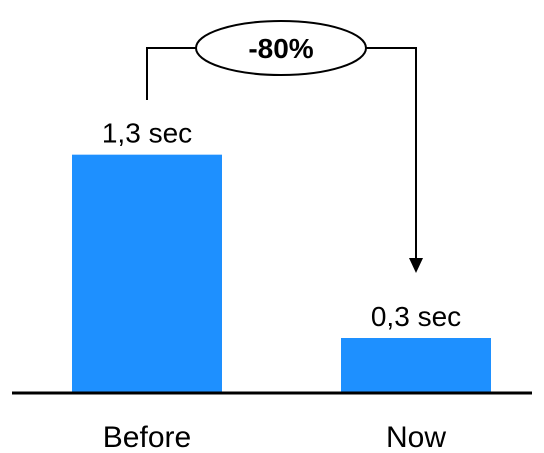 The width and height of the screenshot is (544, 453). Describe the element at coordinates (390, 154) in the screenshot. I see `annotation-arrow-line` at that location.